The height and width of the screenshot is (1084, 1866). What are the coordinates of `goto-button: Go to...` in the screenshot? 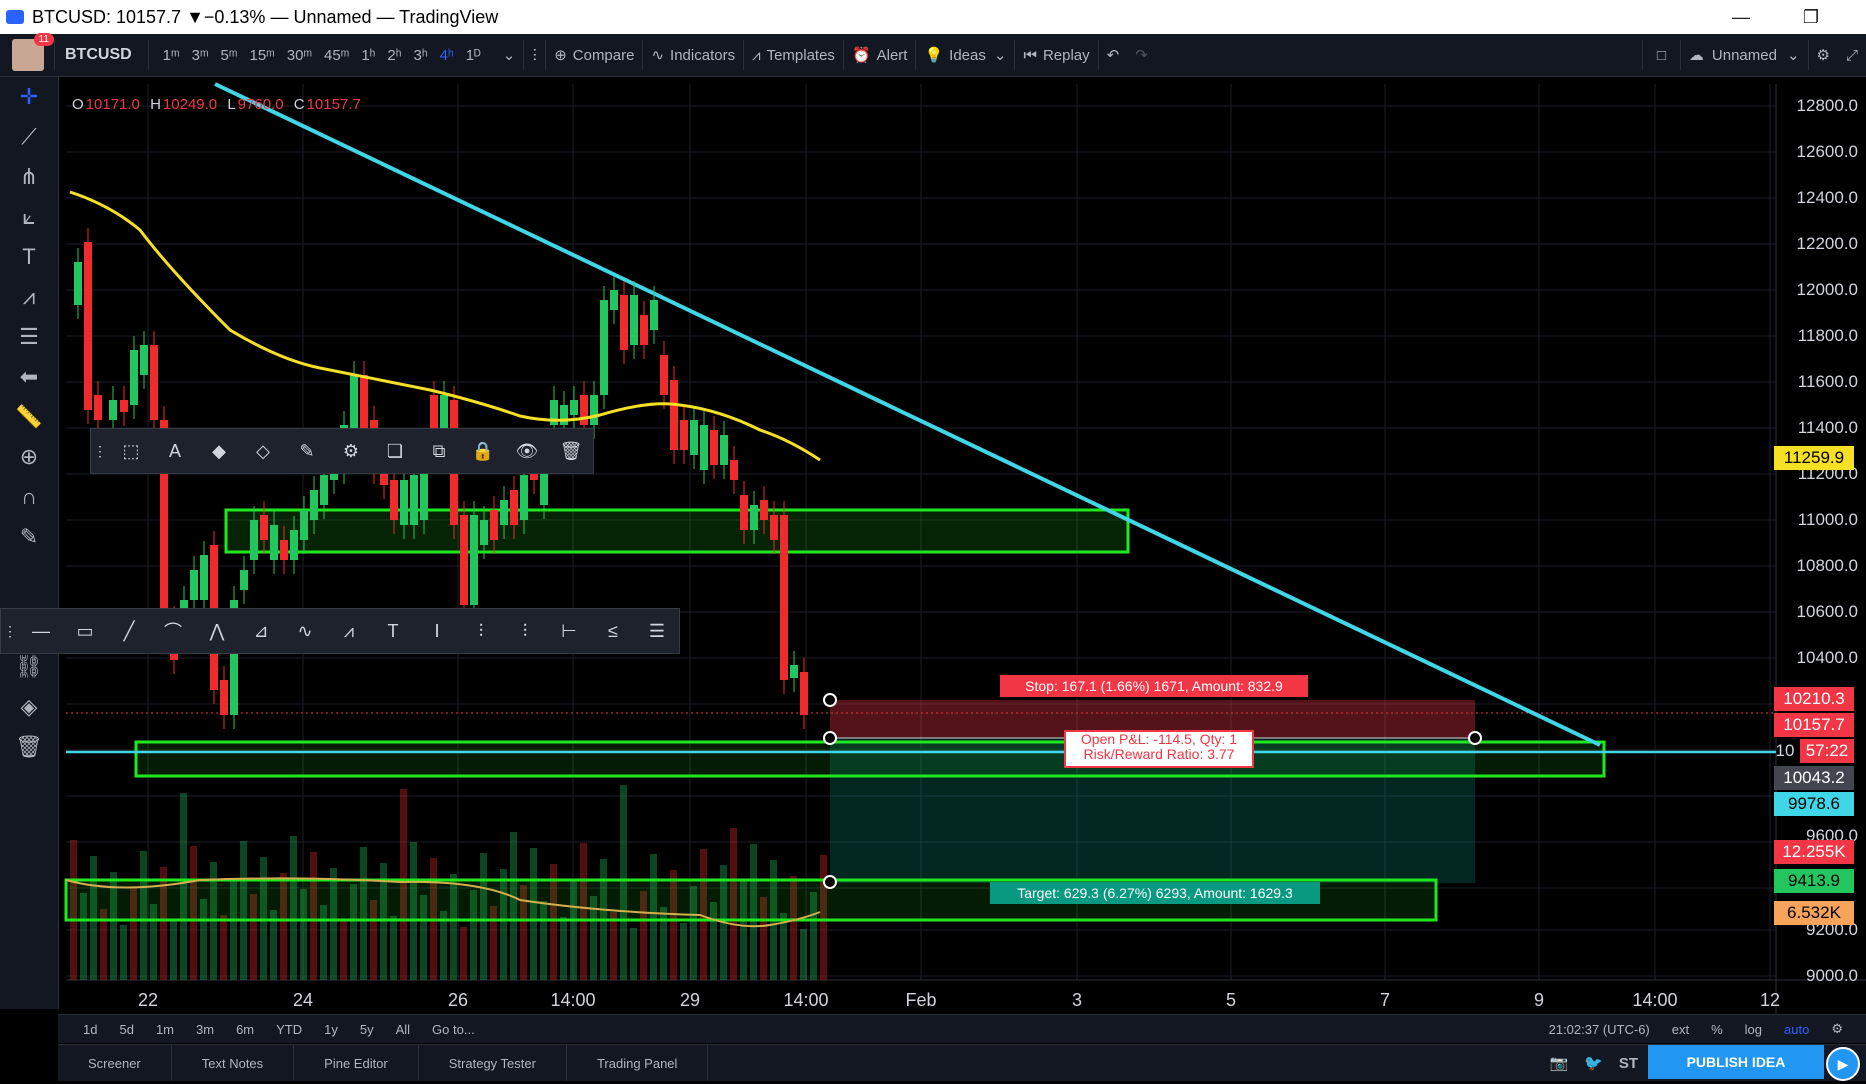 It's located at (453, 1029).